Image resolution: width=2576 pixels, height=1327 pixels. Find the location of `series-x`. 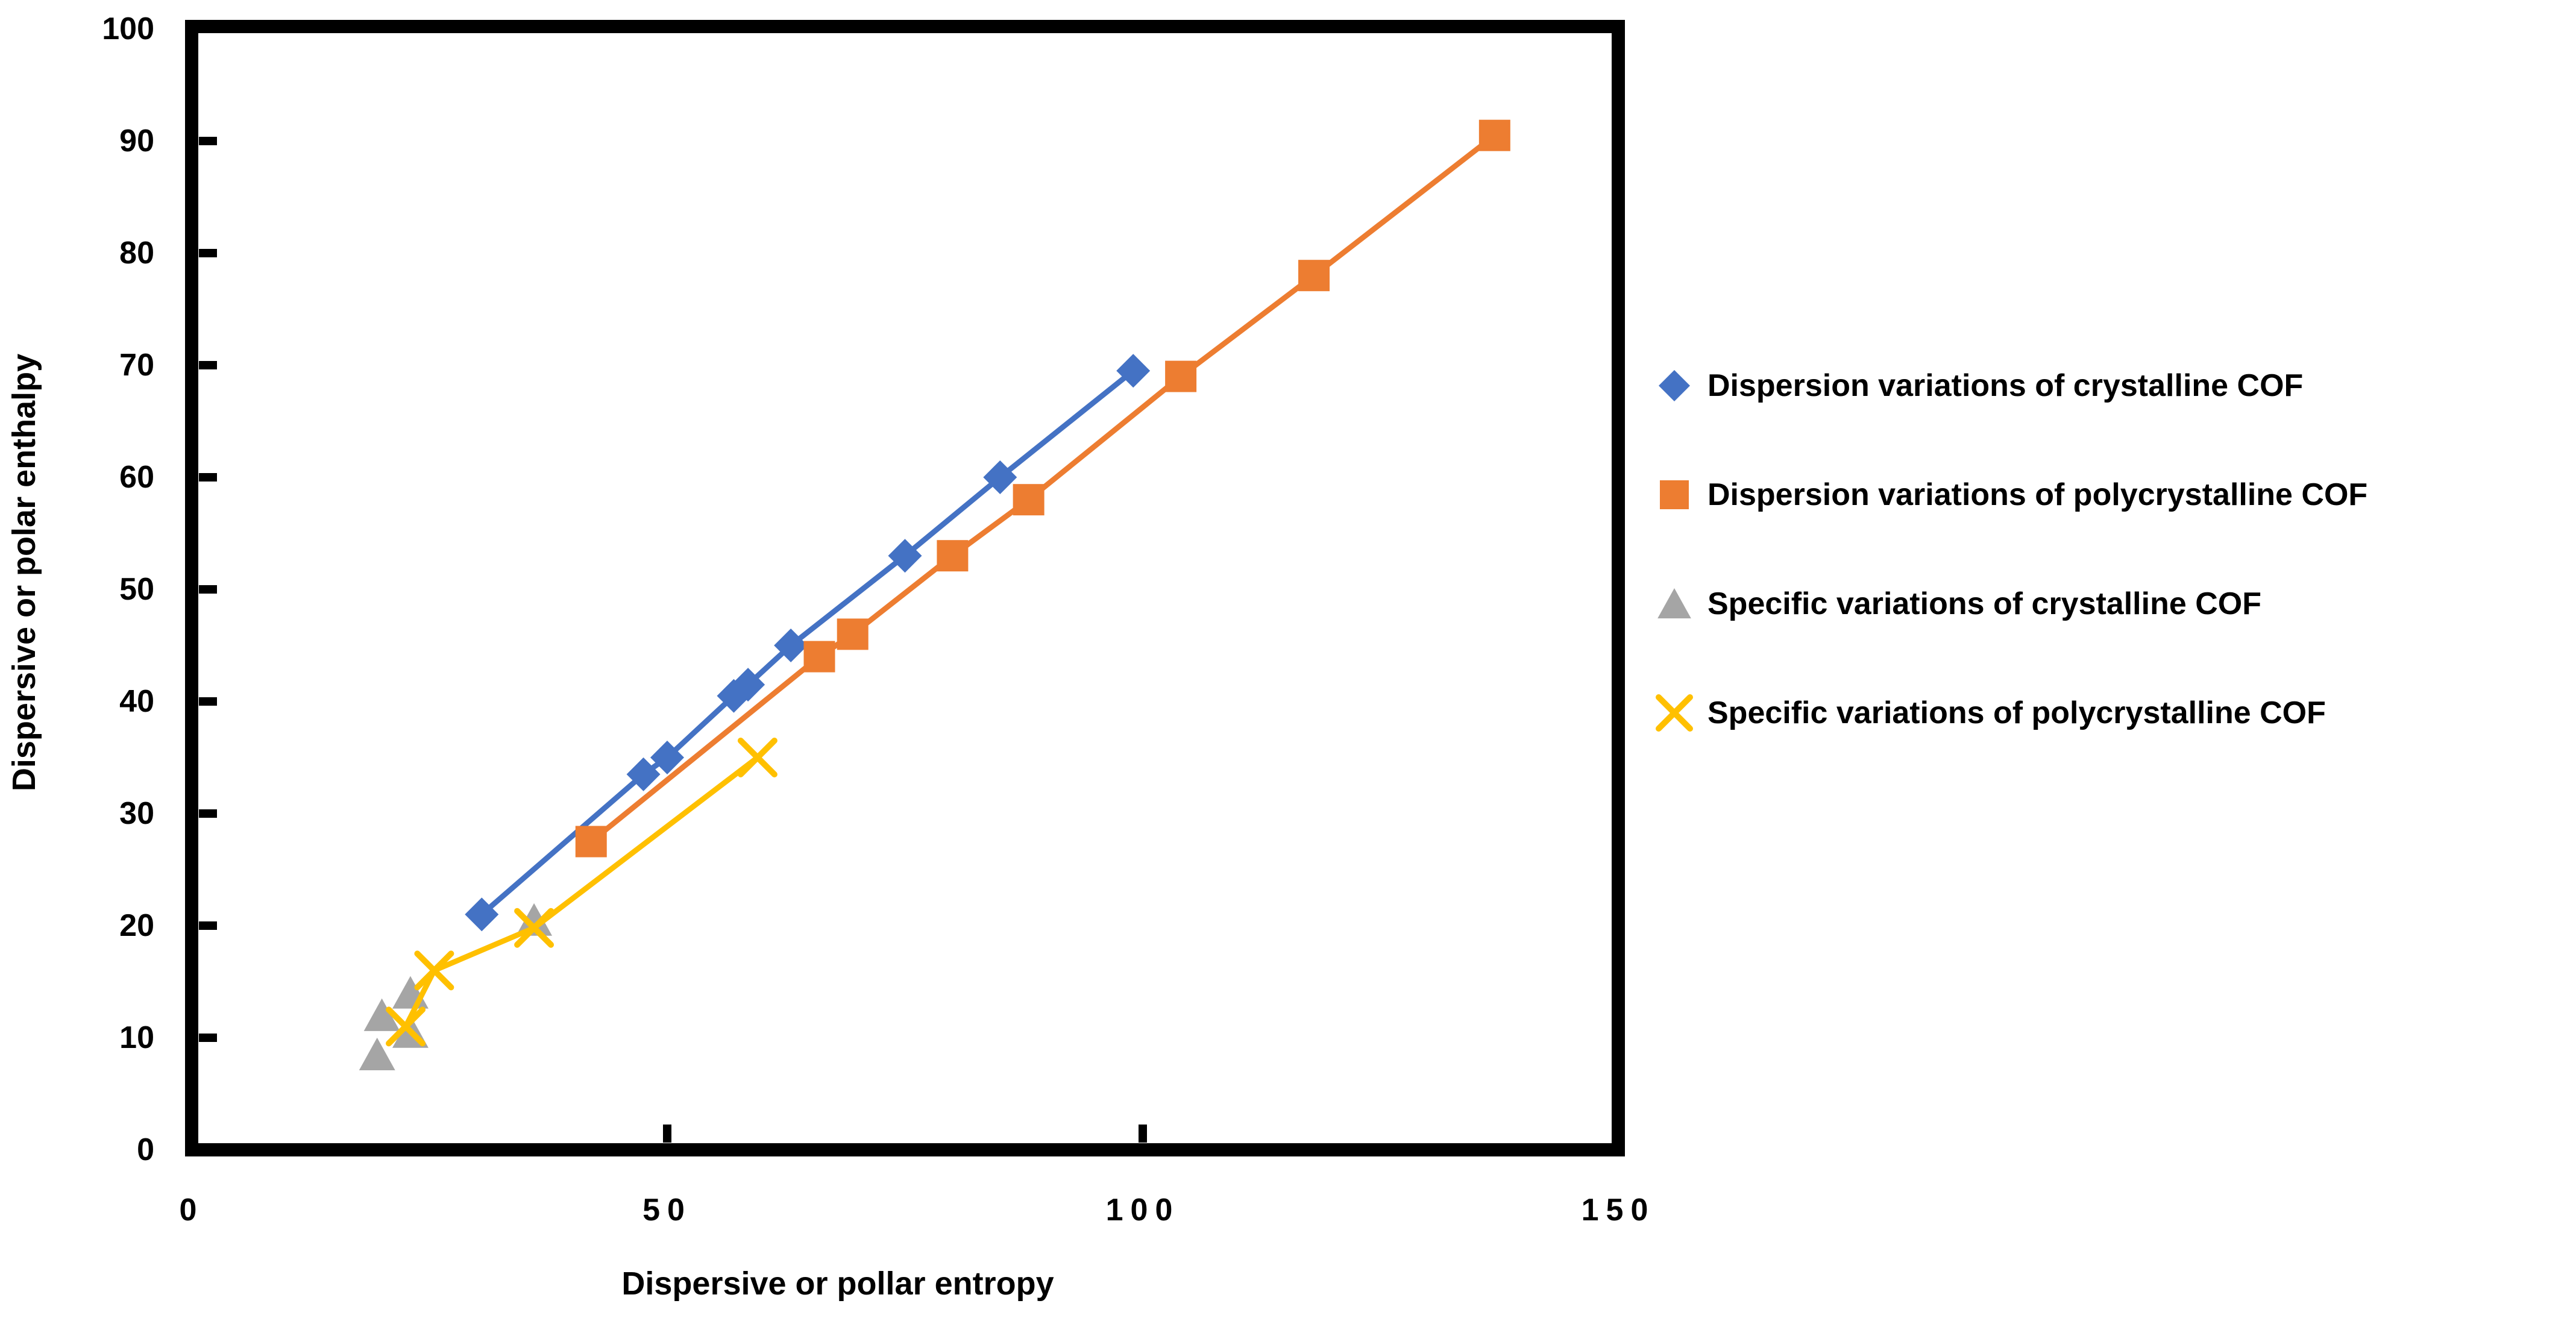

series-x is located at coordinates (582, 892).